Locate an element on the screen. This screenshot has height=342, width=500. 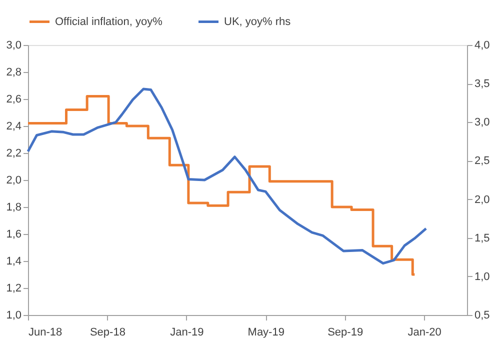
y2-tick-label: 1,5 is located at coordinates (482, 238).